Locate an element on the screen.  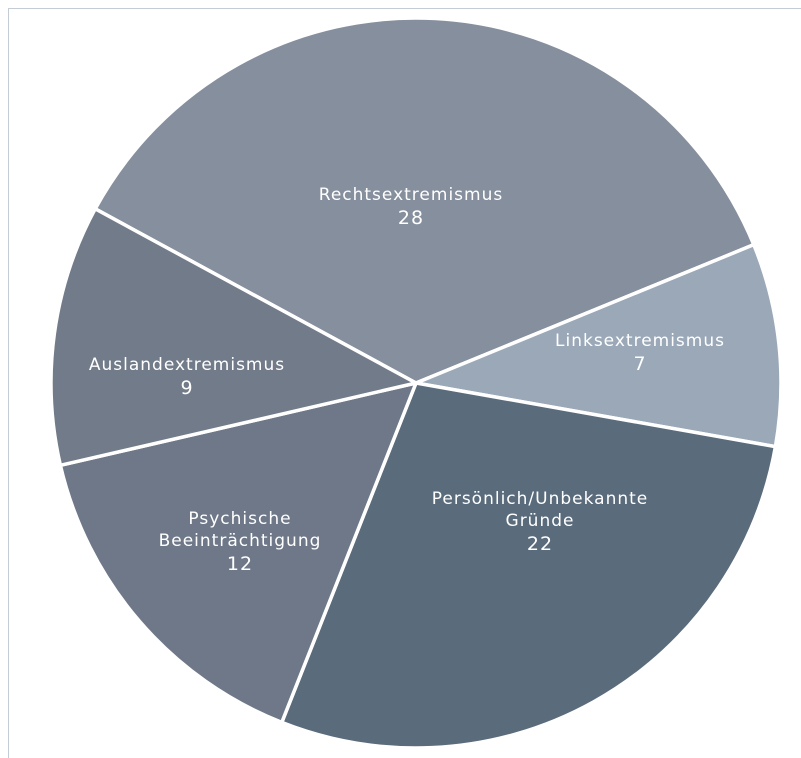
slice-category-label: Linksextremismus is located at coordinates (640, 341).